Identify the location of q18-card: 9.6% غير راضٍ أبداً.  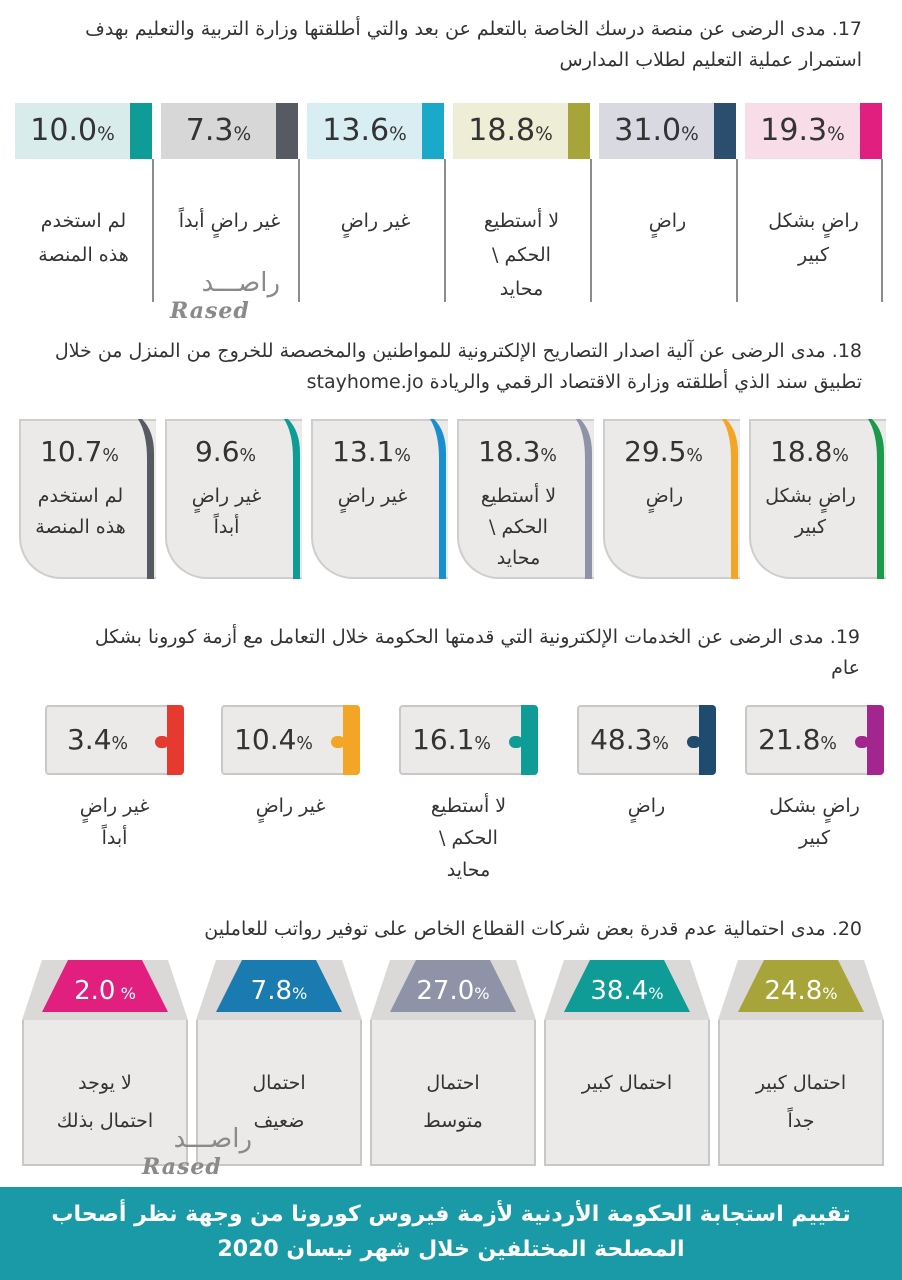
(233, 499).